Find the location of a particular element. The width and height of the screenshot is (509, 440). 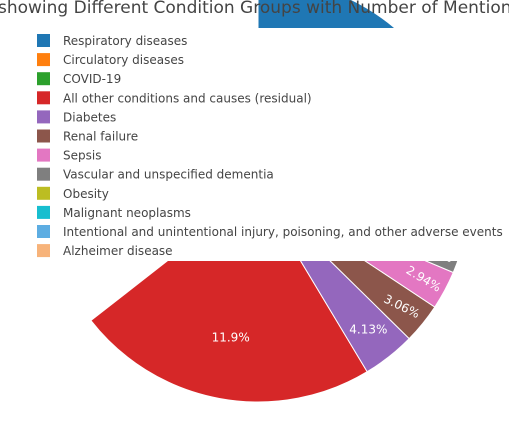

legend-label: Diabetes is located at coordinates (89, 117).